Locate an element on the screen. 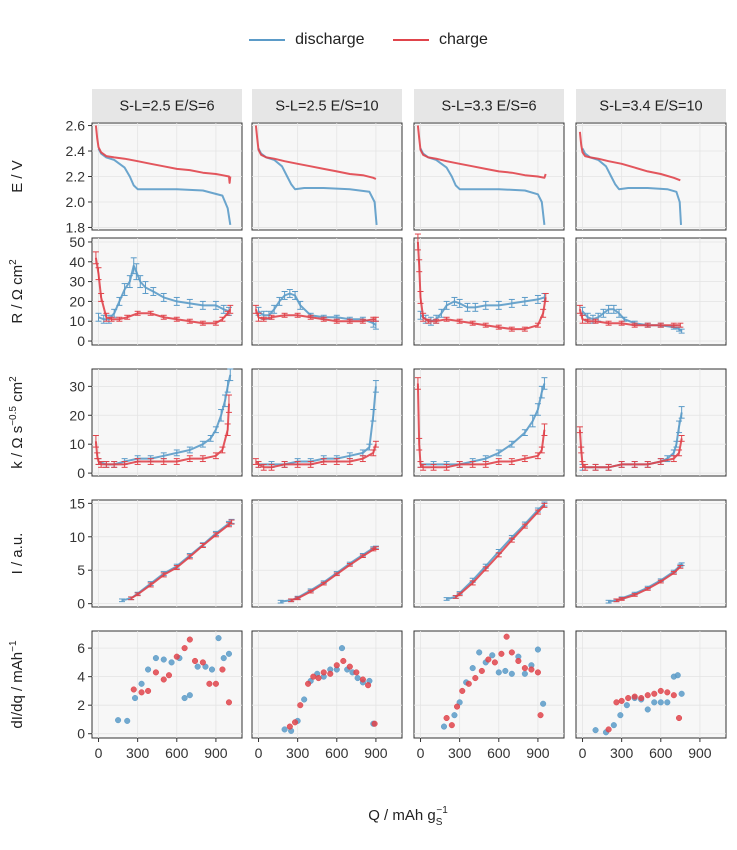 Image resolution: width=737 pixels, height=850 pixels. ytick-label-dIdq-0: 0 is located at coordinates (81, 734).